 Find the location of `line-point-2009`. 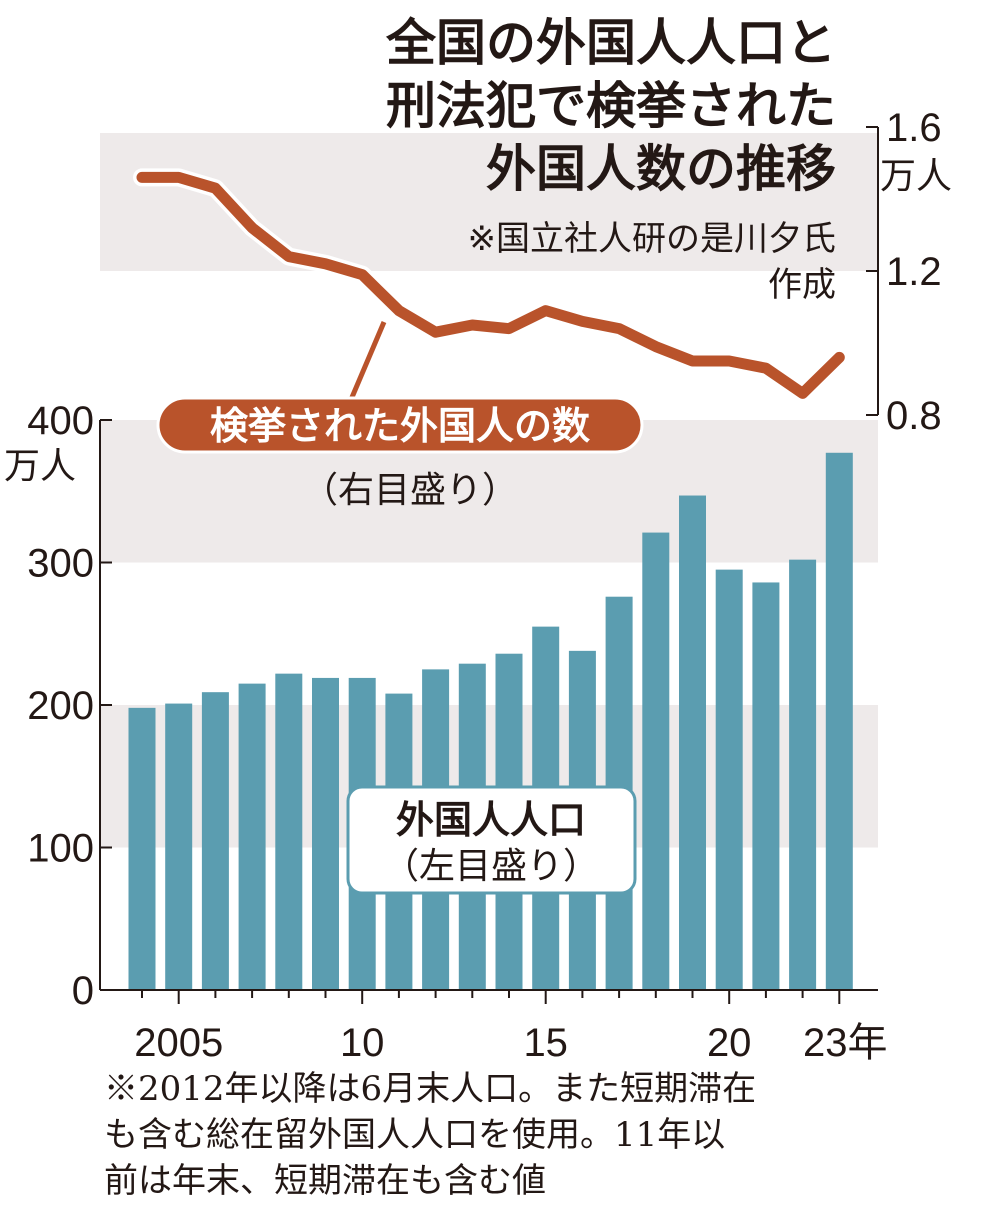

line-point-2009 is located at coordinates (325, 263).